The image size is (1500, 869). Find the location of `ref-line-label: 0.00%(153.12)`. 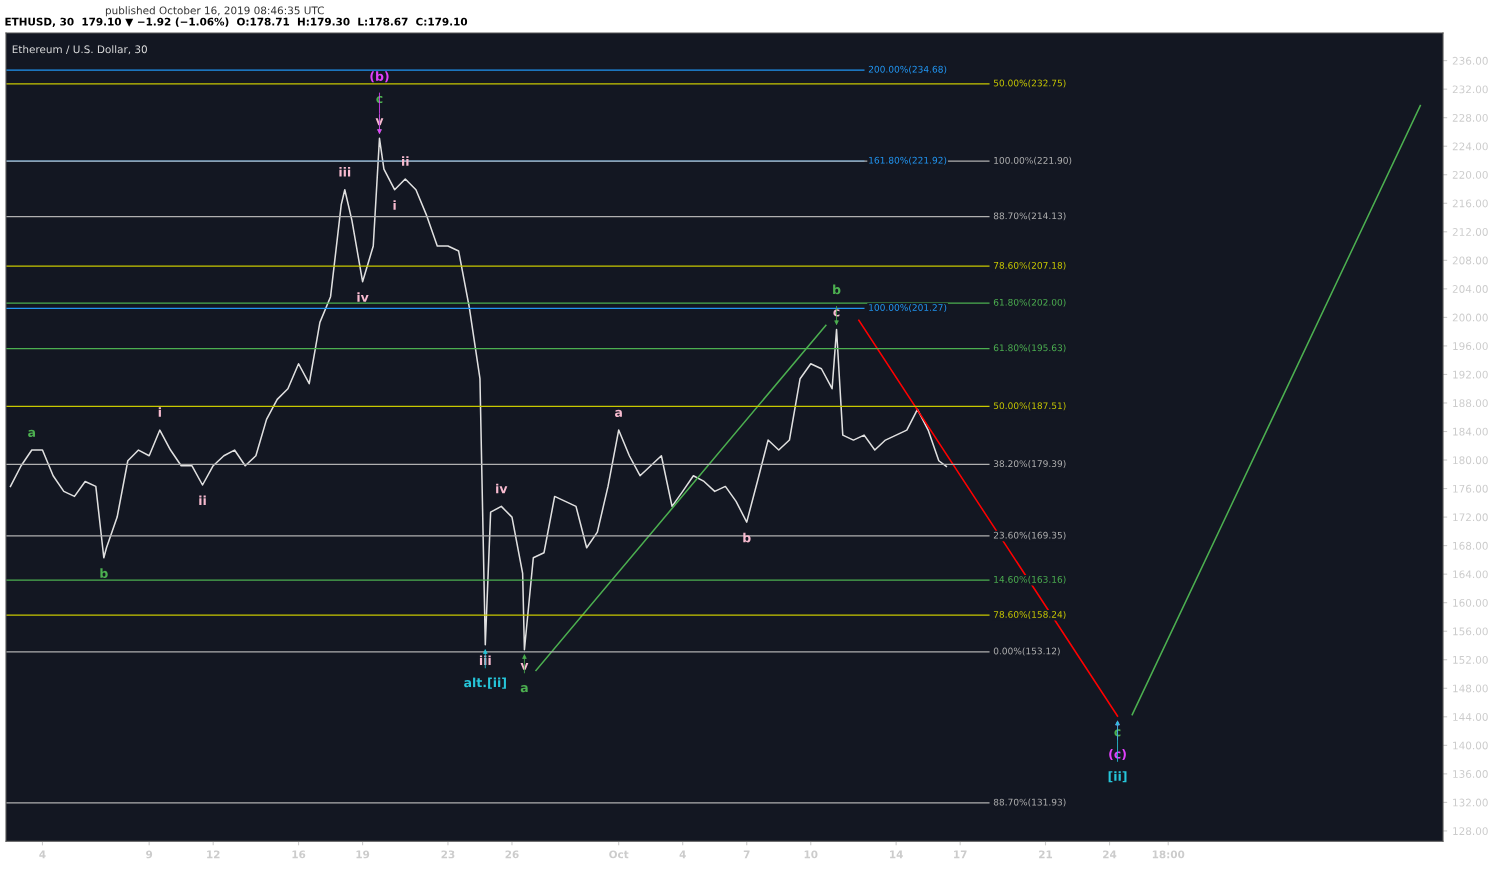

ref-line-label: 0.00%(153.12) is located at coordinates (1026, 651).